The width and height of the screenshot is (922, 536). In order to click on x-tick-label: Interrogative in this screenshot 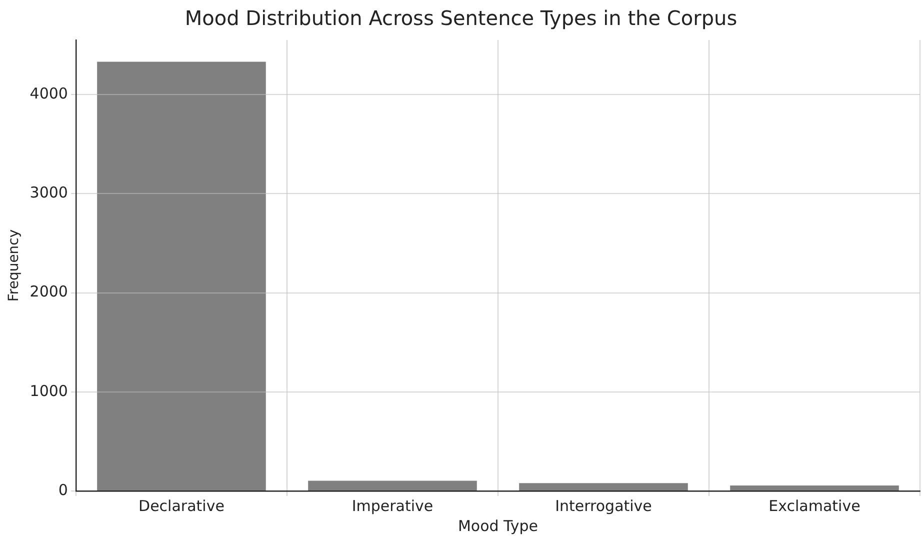, I will do `click(603, 505)`.